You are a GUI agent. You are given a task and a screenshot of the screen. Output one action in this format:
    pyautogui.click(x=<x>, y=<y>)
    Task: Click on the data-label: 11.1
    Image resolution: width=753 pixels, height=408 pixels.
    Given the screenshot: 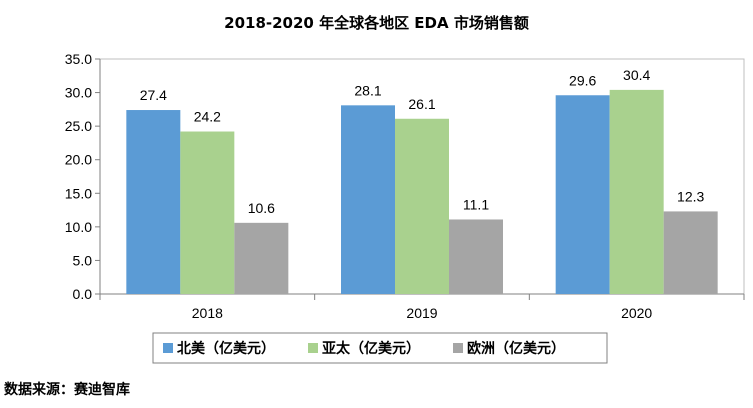 What is the action you would take?
    pyautogui.click(x=476, y=204)
    